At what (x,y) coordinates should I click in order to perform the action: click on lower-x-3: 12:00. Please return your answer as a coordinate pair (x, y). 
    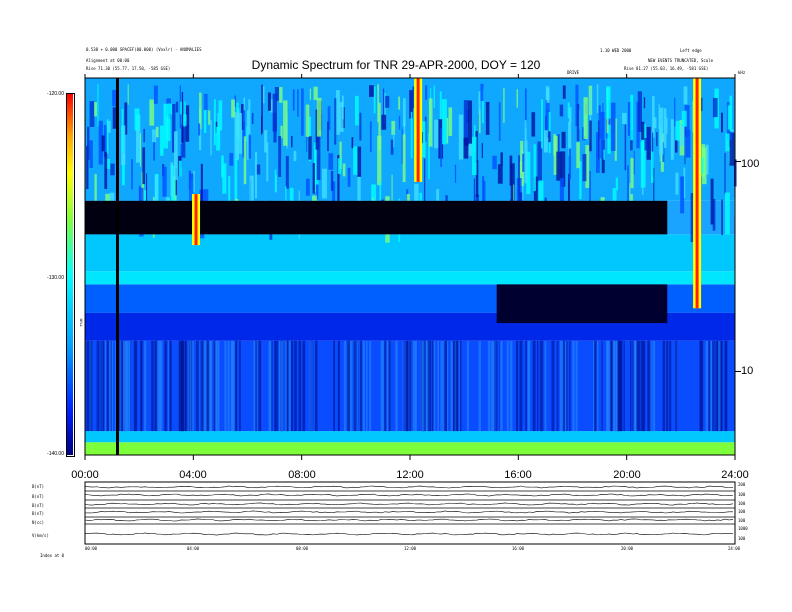
    Looking at the image, I should click on (410, 548).